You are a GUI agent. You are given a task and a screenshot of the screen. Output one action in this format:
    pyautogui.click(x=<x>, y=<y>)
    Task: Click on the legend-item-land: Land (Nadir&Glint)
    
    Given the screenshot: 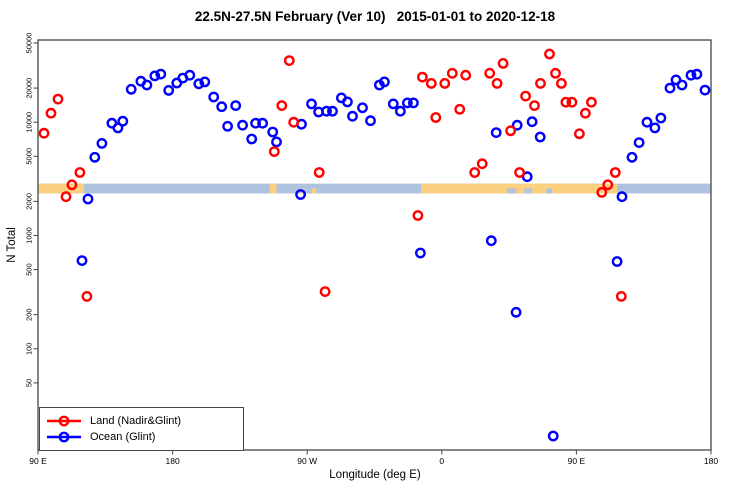 What is the action you would take?
    pyautogui.click(x=144, y=421)
    